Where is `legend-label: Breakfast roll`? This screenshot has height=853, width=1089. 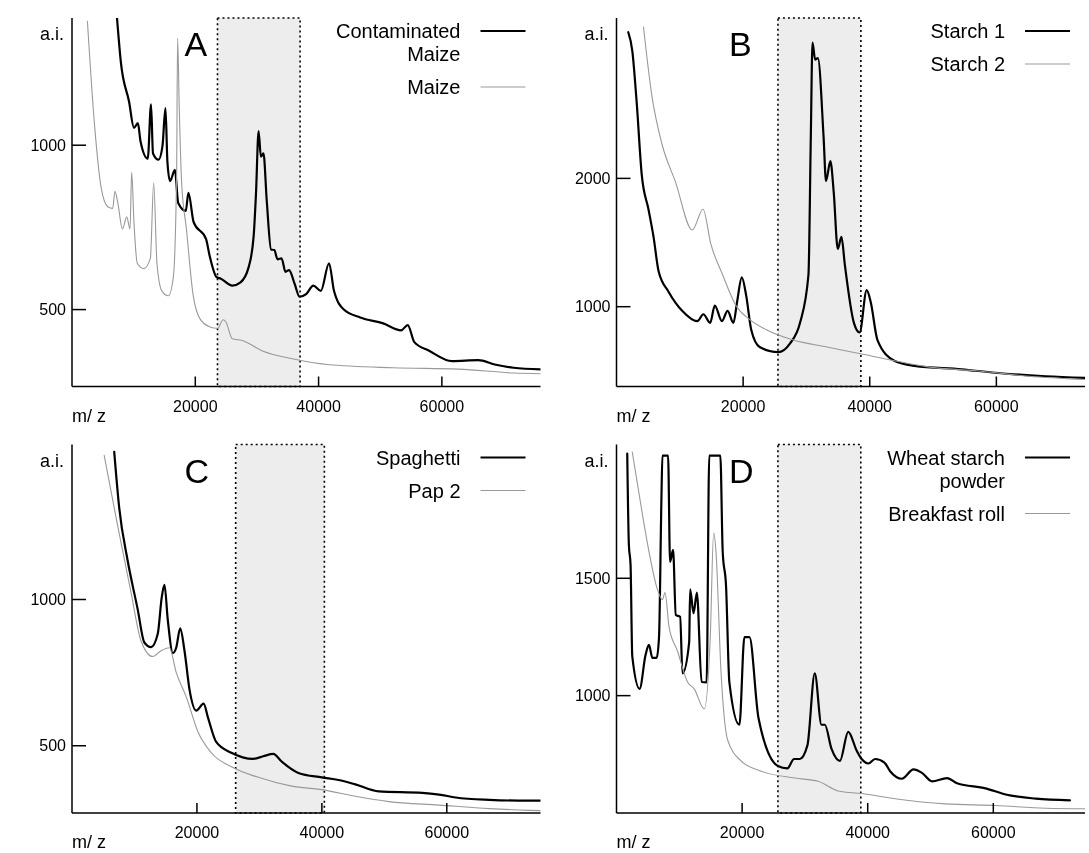 legend-label: Breakfast roll is located at coordinates (946, 513).